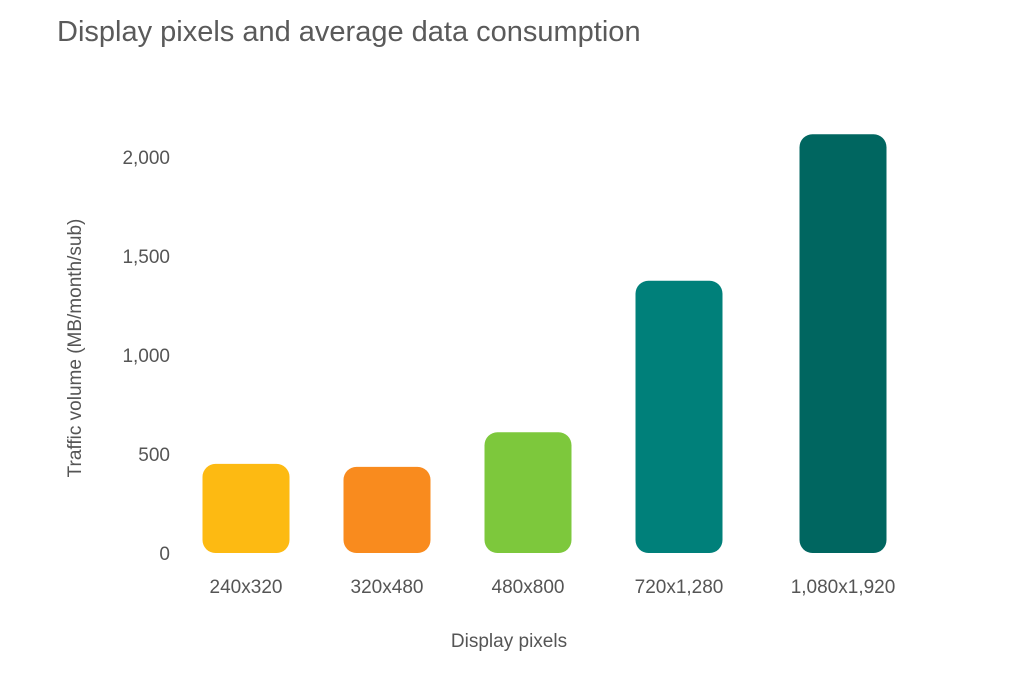 This screenshot has width=1013, height=700. Describe the element at coordinates (146, 257) in the screenshot. I see `y-tick-label: 1,500` at that location.